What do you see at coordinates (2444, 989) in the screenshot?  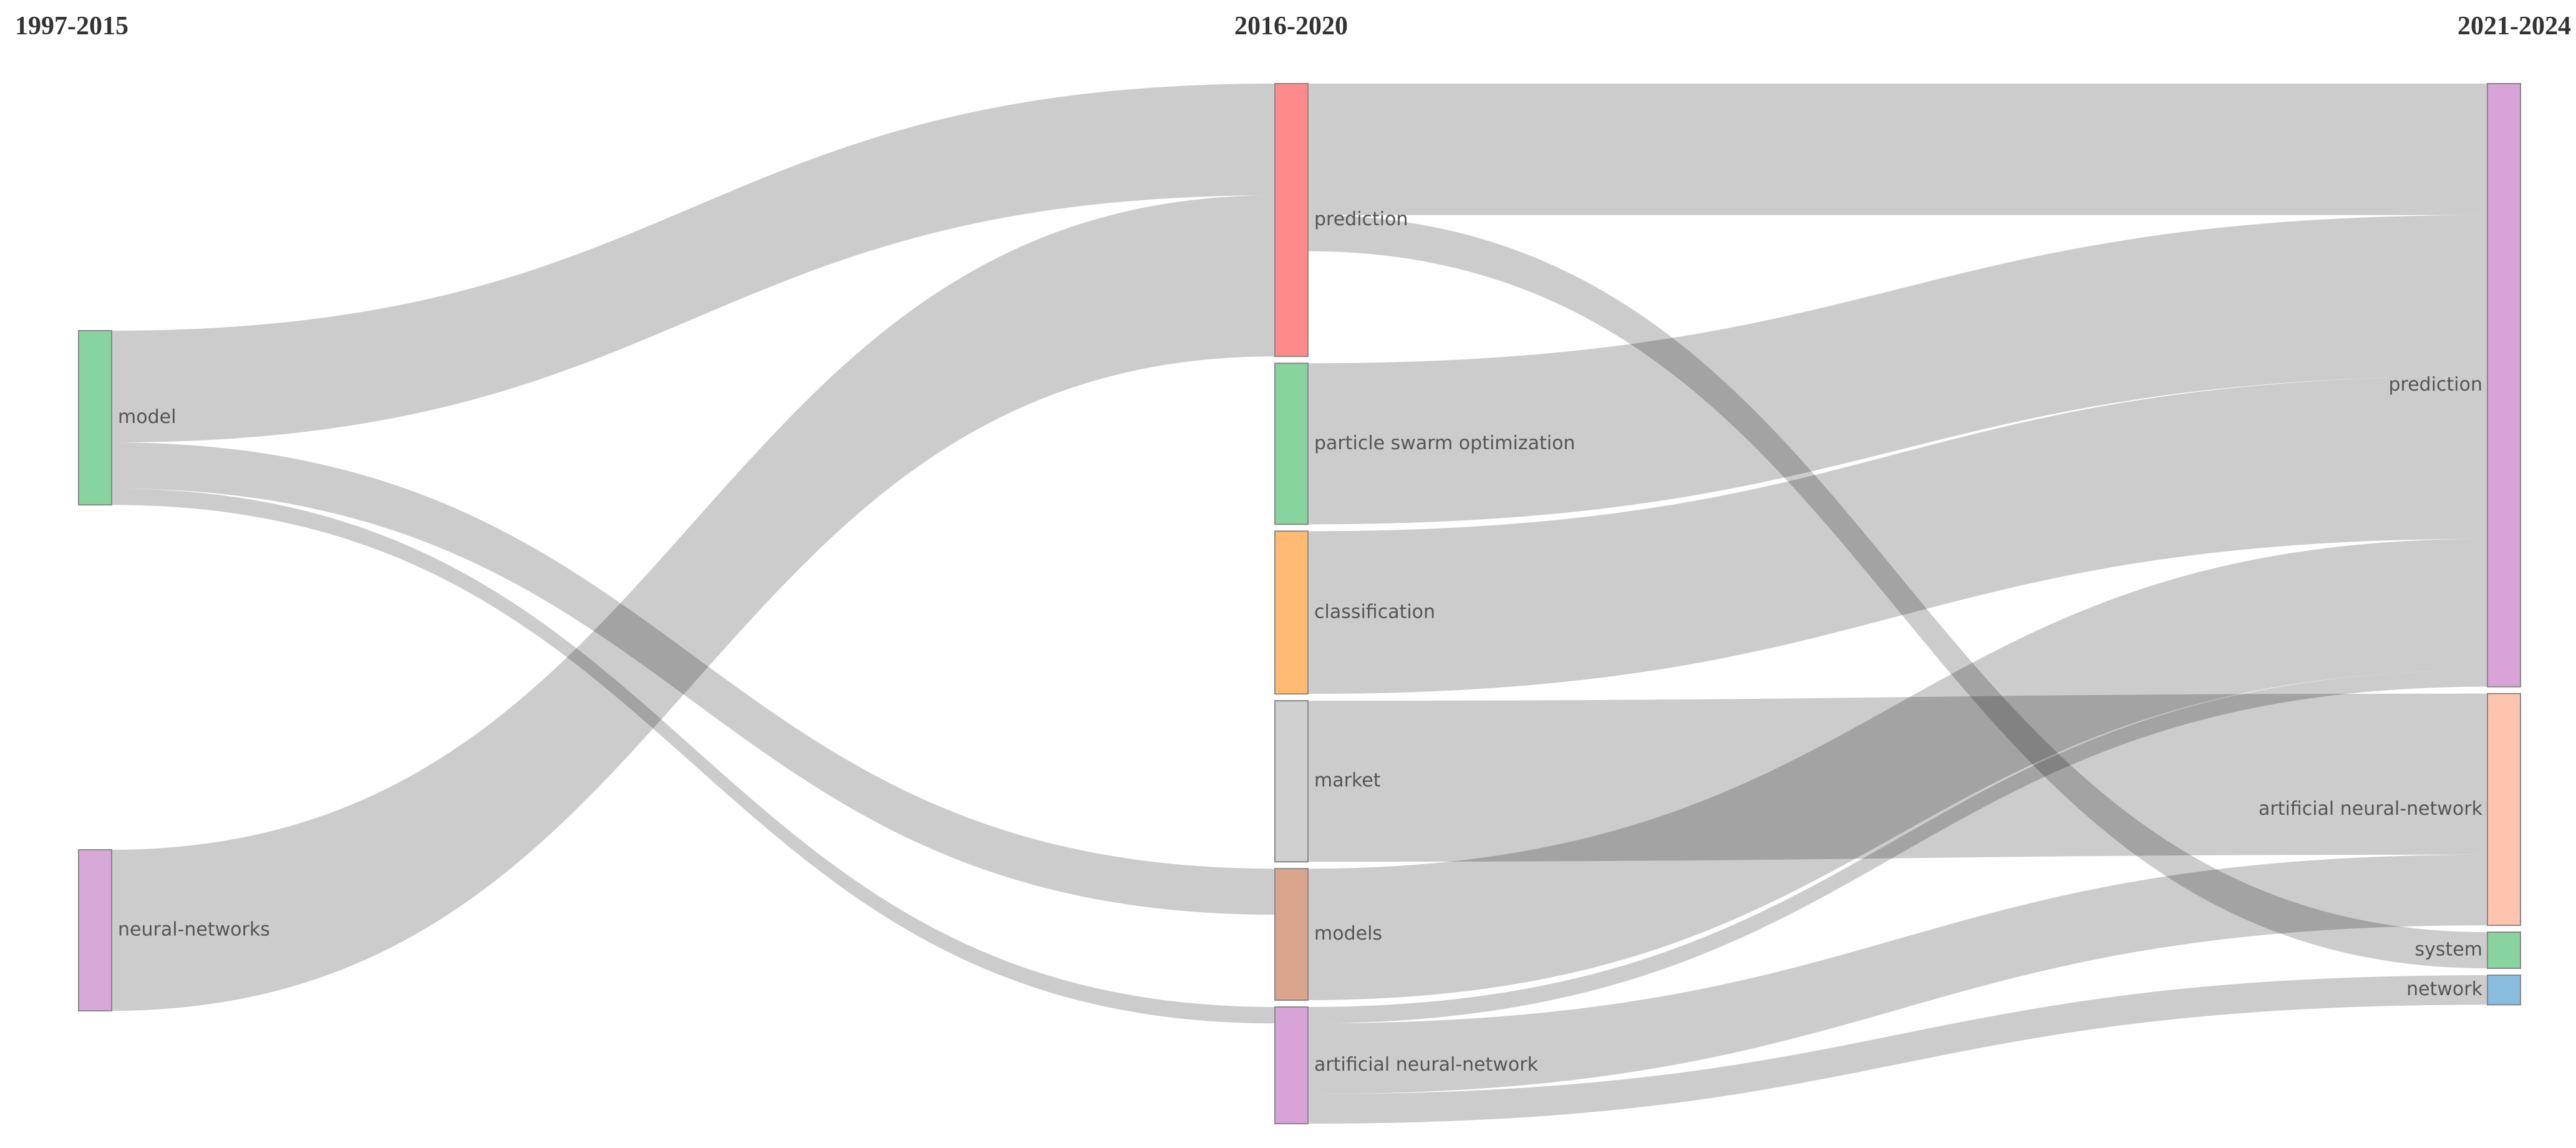 I see `node-label: network` at bounding box center [2444, 989].